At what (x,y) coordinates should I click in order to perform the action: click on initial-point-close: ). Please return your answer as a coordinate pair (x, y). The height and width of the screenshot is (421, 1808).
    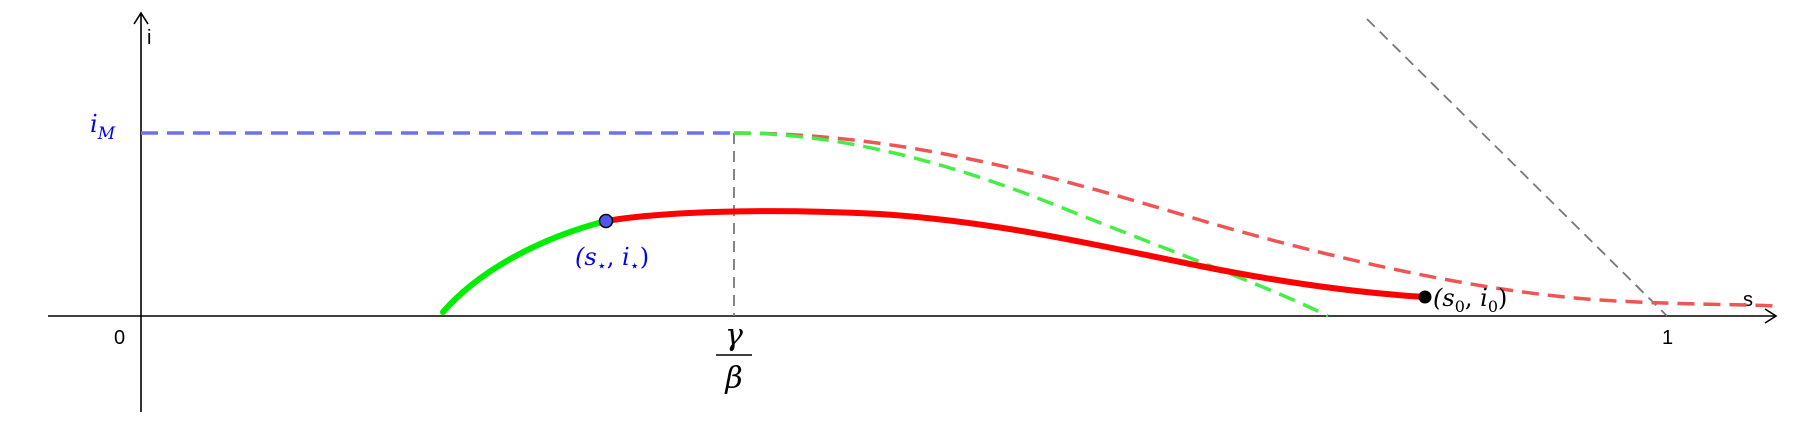
    Looking at the image, I should click on (1502, 298).